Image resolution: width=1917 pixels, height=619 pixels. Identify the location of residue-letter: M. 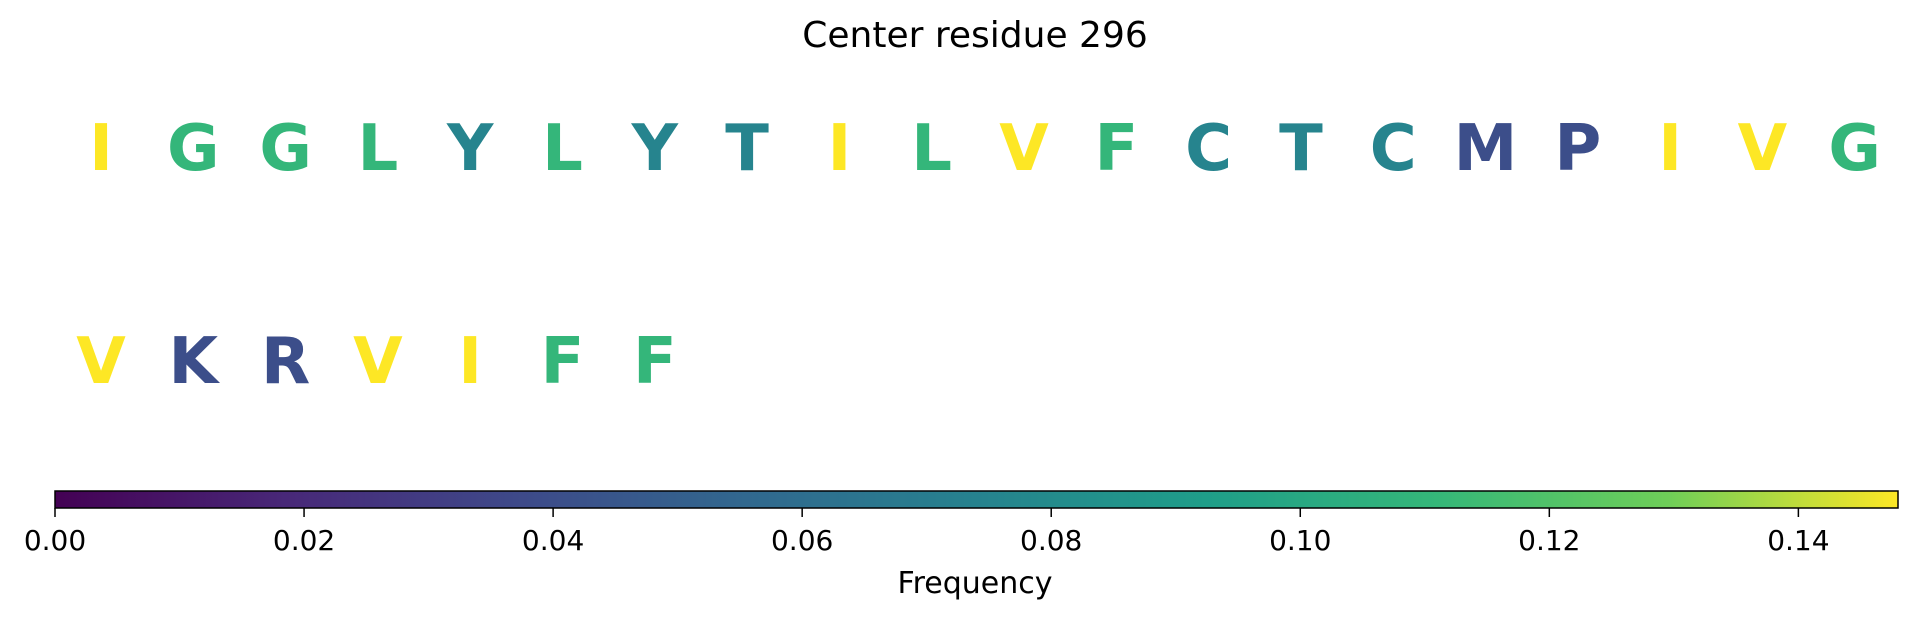
(1486, 149).